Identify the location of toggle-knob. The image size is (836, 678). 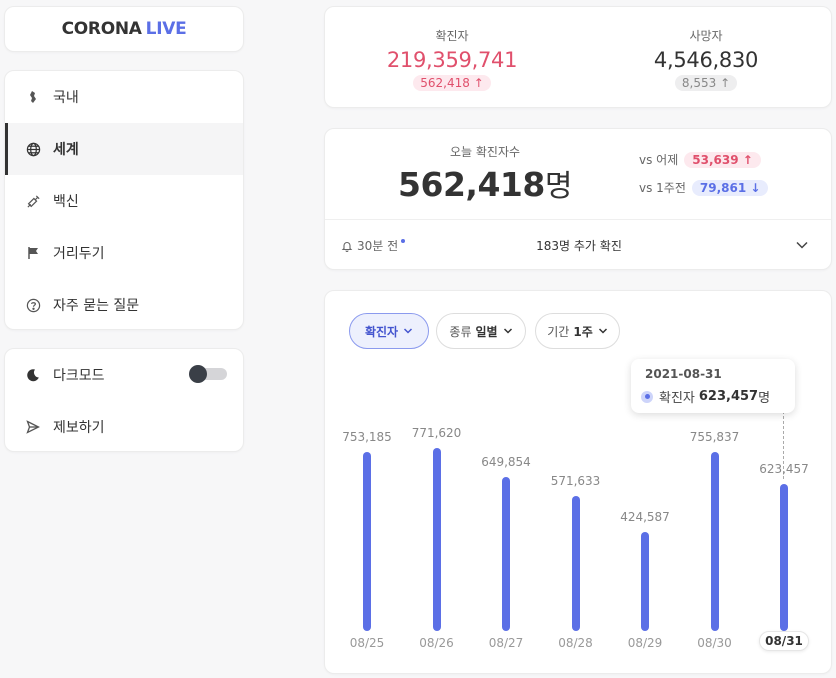
(198, 374).